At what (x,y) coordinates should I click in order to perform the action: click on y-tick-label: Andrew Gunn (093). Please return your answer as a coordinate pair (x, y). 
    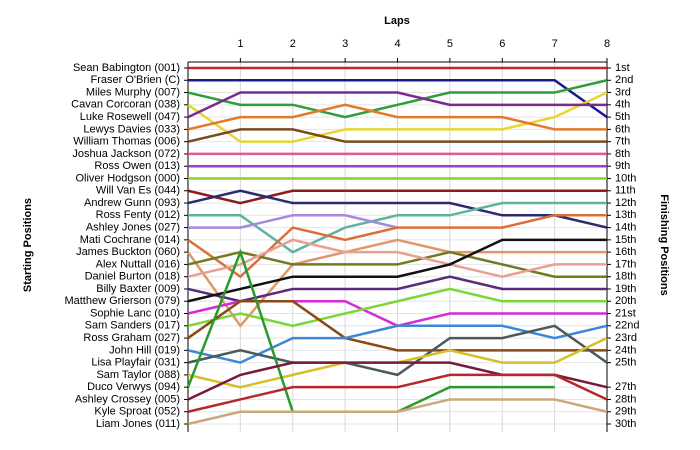
    Looking at the image, I should click on (132, 203).